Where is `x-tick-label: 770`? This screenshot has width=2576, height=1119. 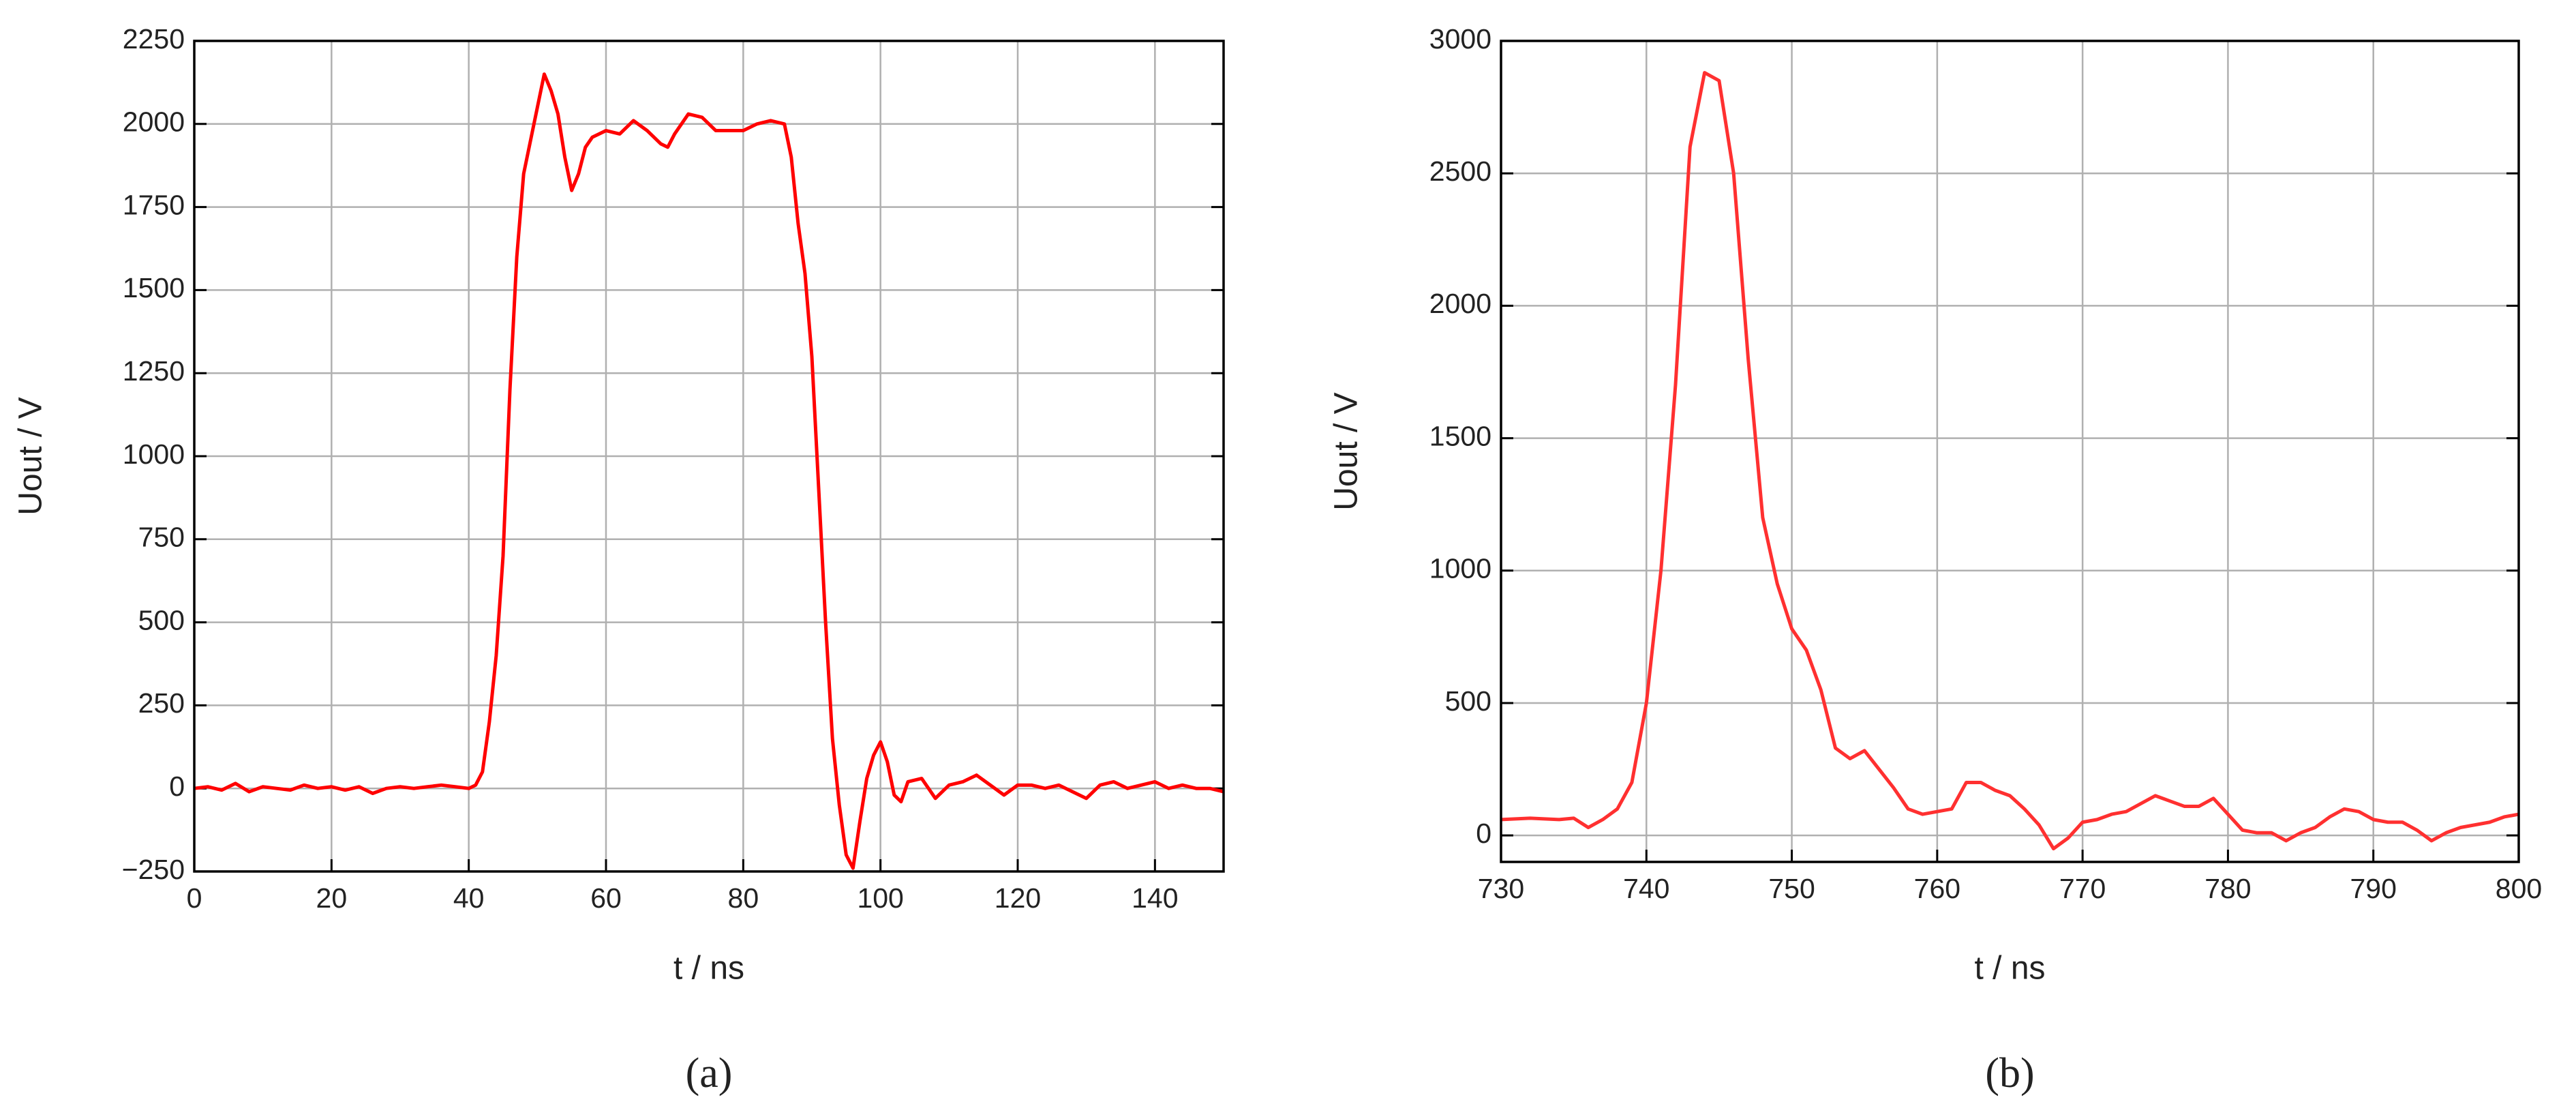 x-tick-label: 770 is located at coordinates (2083, 888).